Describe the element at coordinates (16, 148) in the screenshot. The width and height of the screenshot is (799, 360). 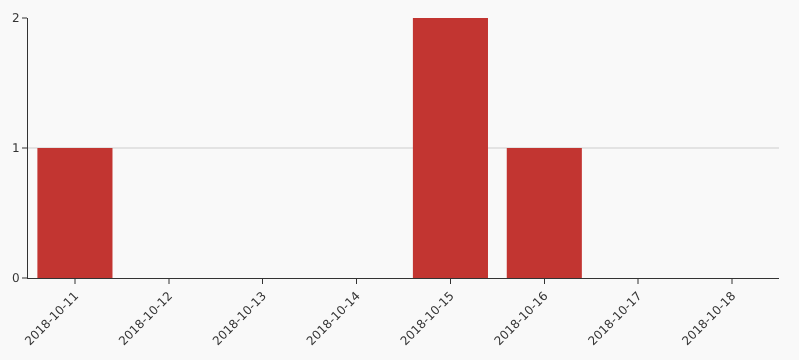
I see `y-tick-label: 1` at that location.